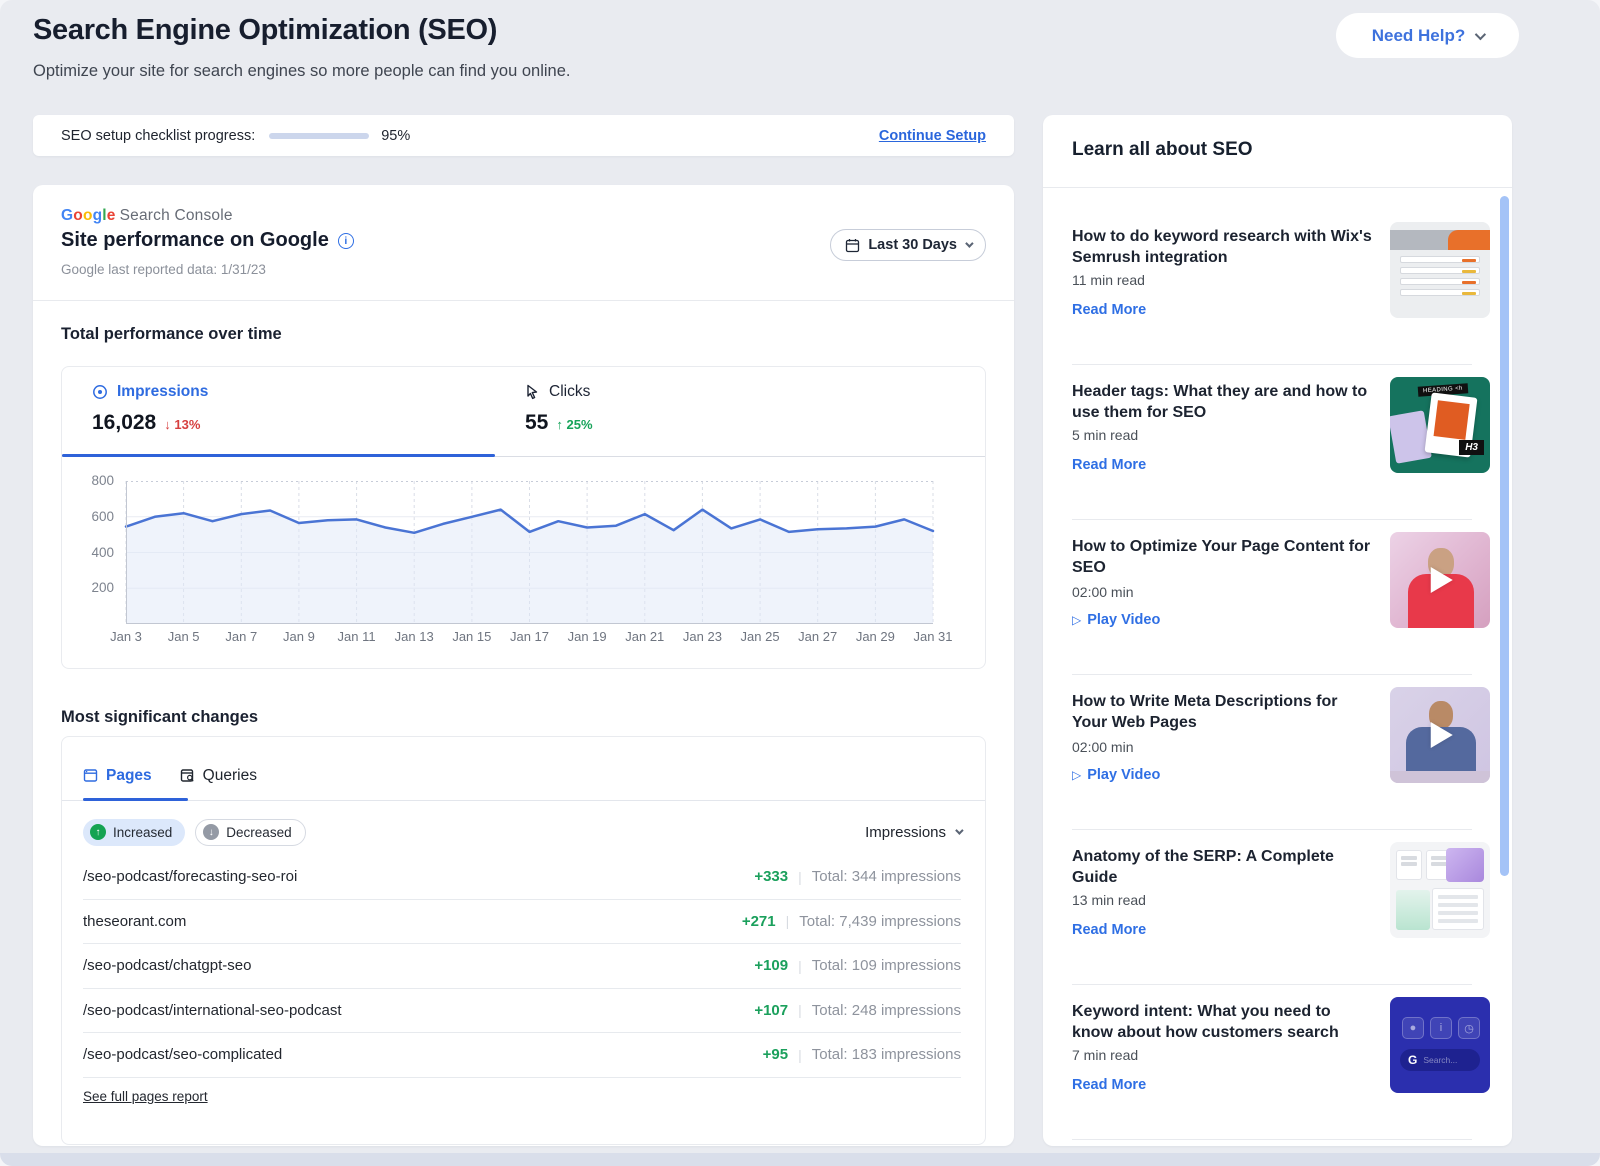  What do you see at coordinates (800, 1159) in the screenshot?
I see `window-bottom-edge` at bounding box center [800, 1159].